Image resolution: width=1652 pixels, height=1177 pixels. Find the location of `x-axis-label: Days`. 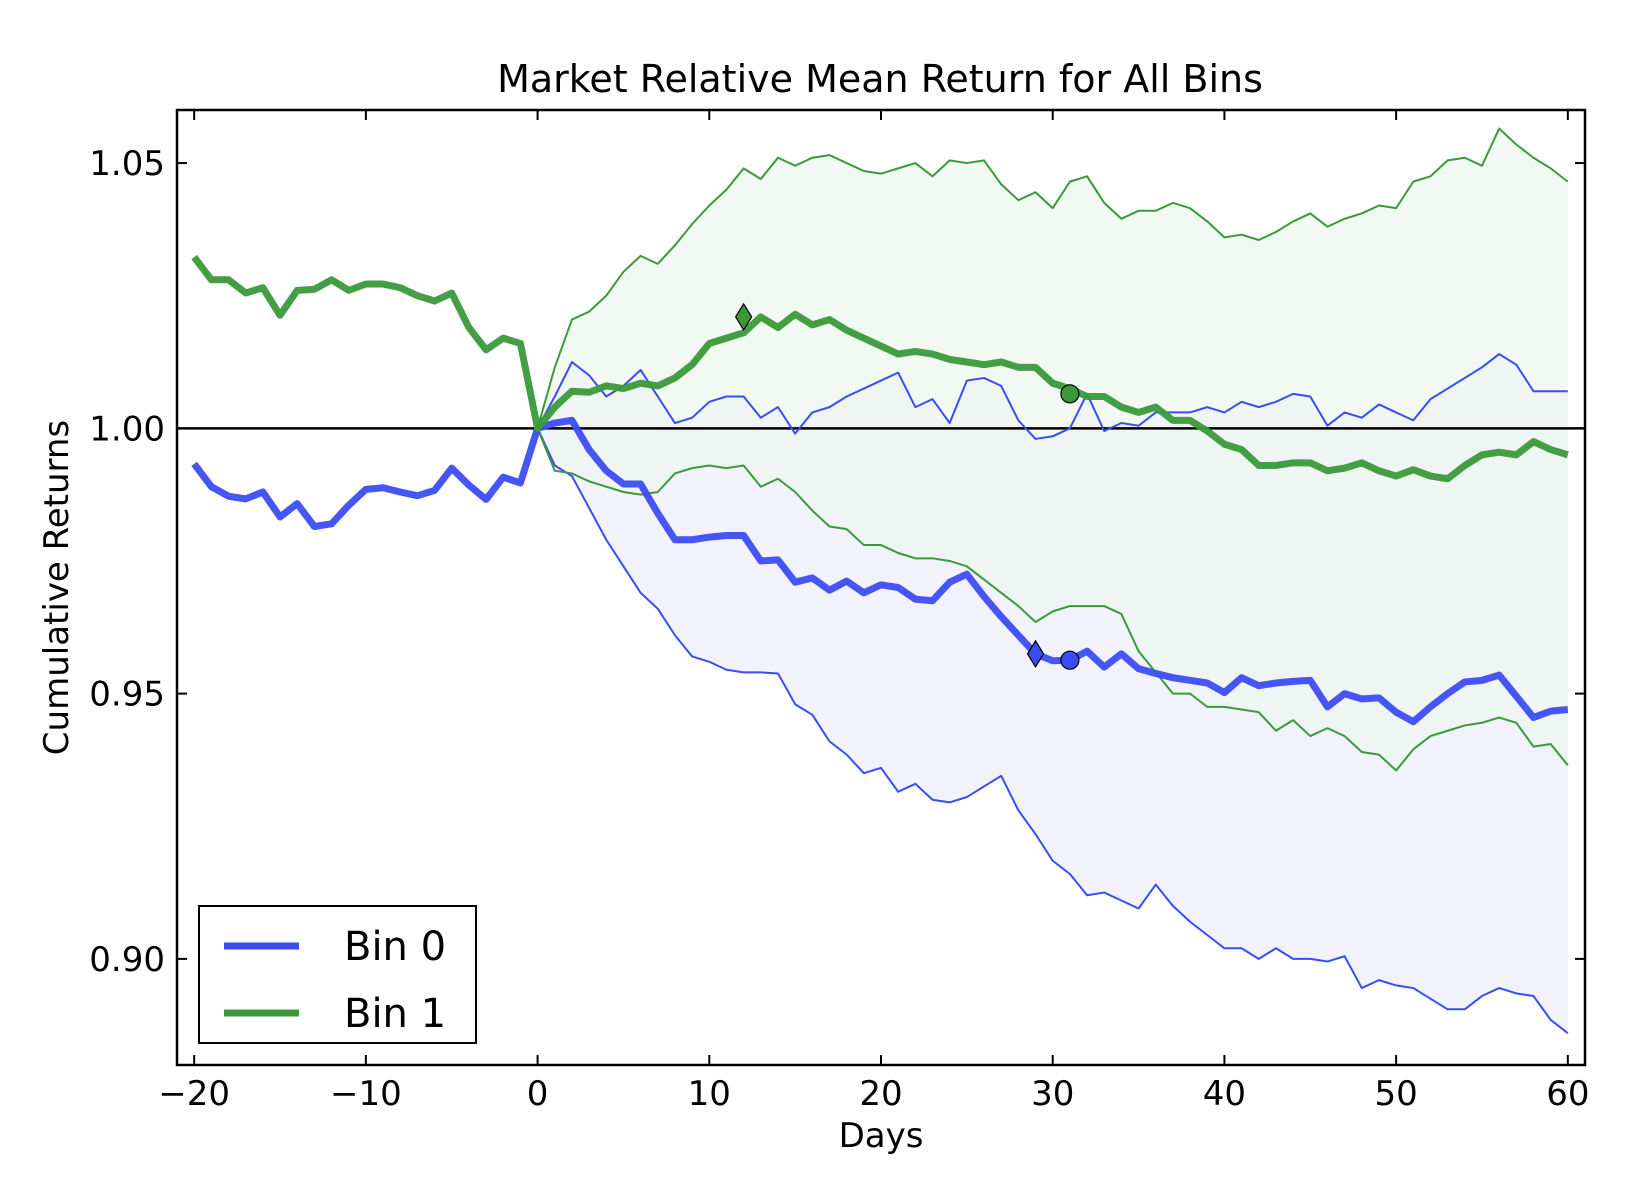

x-axis-label: Days is located at coordinates (881, 1136).